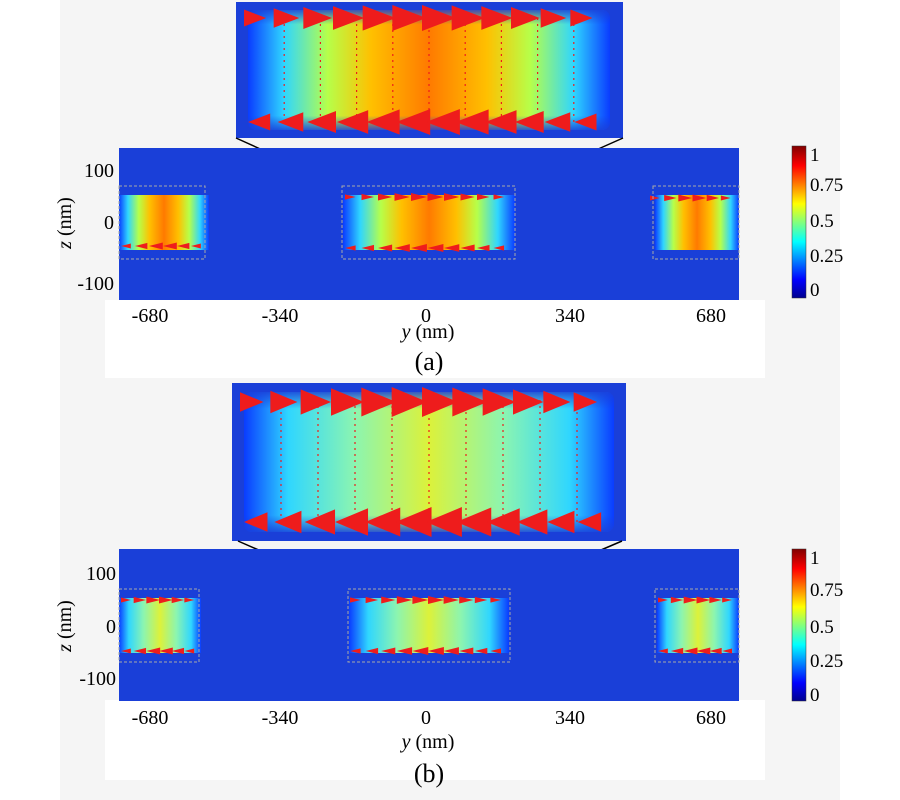  I want to click on y-tick-b-1: 0, so click(111, 627).